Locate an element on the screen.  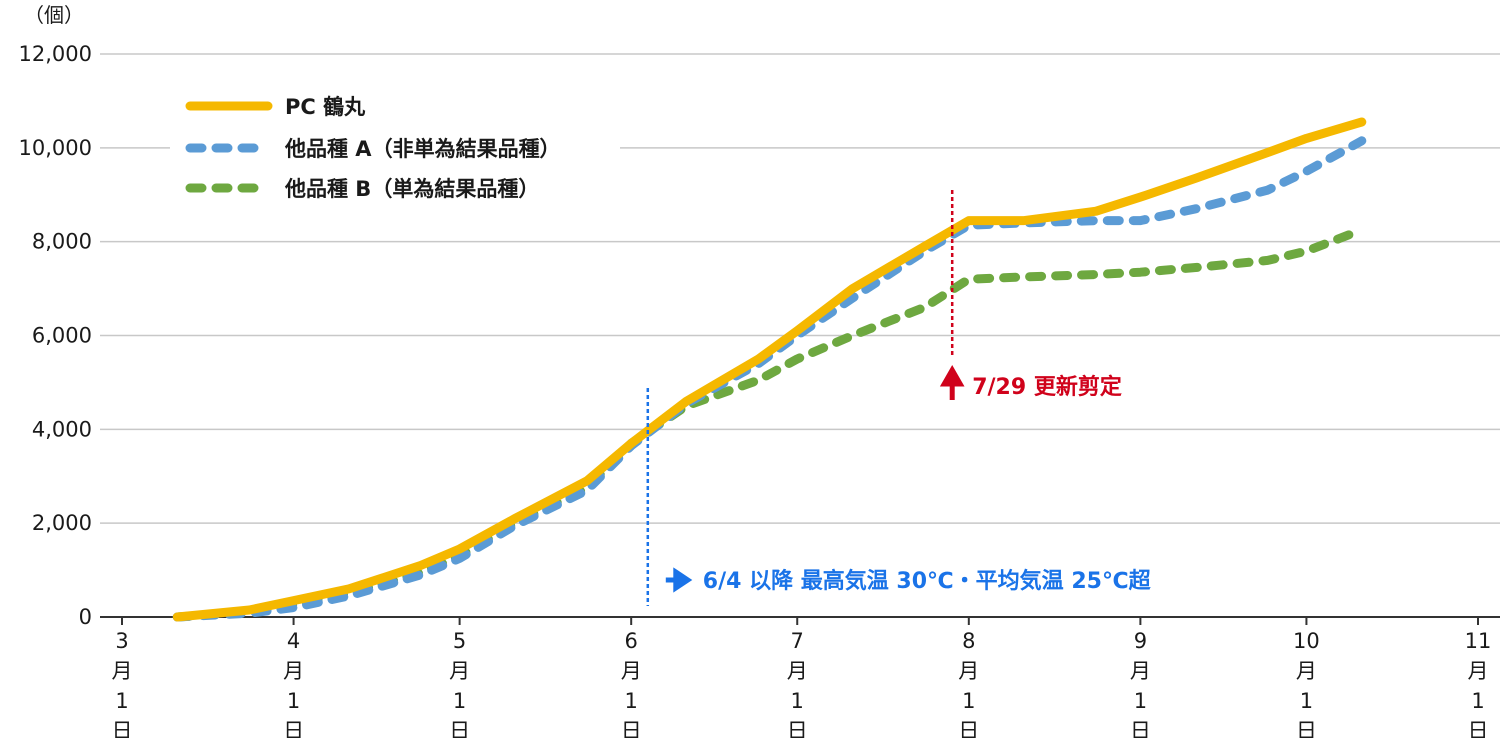
legend: PC 鶴丸 他品種 A（非単為結果品種） 他品種 B（単為結果品種） is located at coordinates (395, 147).